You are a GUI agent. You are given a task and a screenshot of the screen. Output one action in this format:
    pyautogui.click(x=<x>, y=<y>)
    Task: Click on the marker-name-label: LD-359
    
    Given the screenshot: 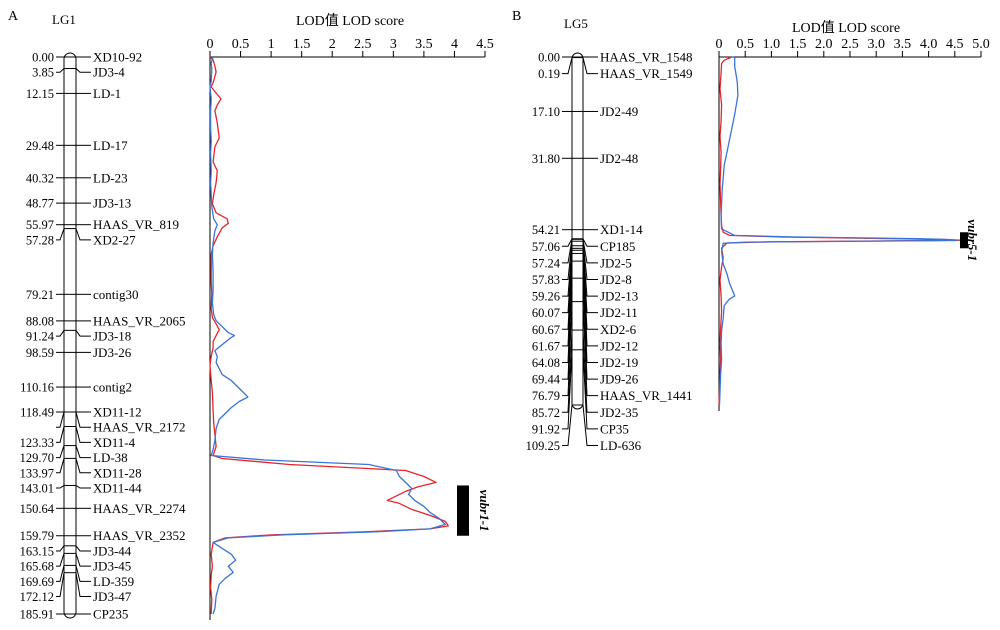 What is the action you would take?
    pyautogui.click(x=113, y=581)
    